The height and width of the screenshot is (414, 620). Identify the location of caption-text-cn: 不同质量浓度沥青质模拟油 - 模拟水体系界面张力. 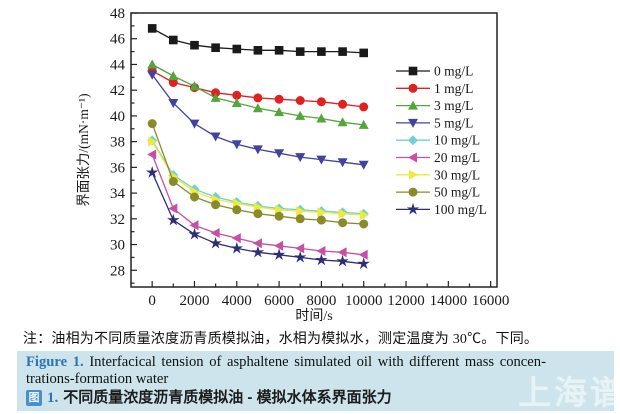
(227, 397).